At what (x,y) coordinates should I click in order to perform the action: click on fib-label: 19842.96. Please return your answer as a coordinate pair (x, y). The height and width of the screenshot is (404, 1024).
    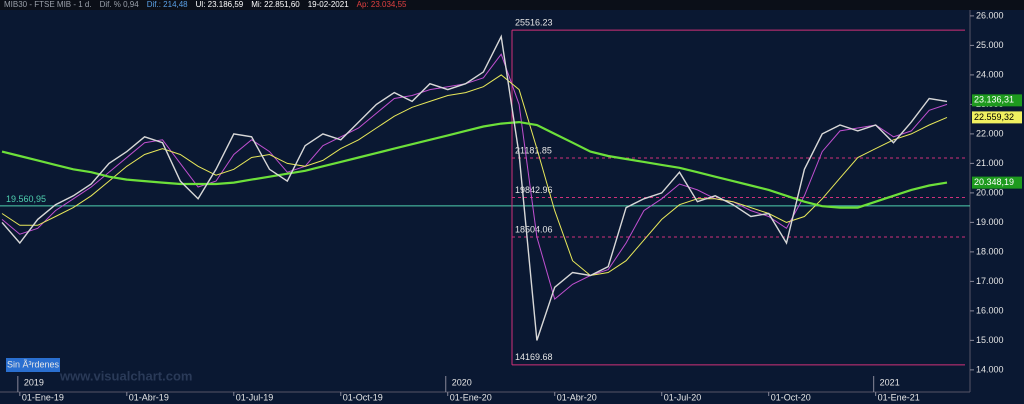
    Looking at the image, I should click on (534, 190).